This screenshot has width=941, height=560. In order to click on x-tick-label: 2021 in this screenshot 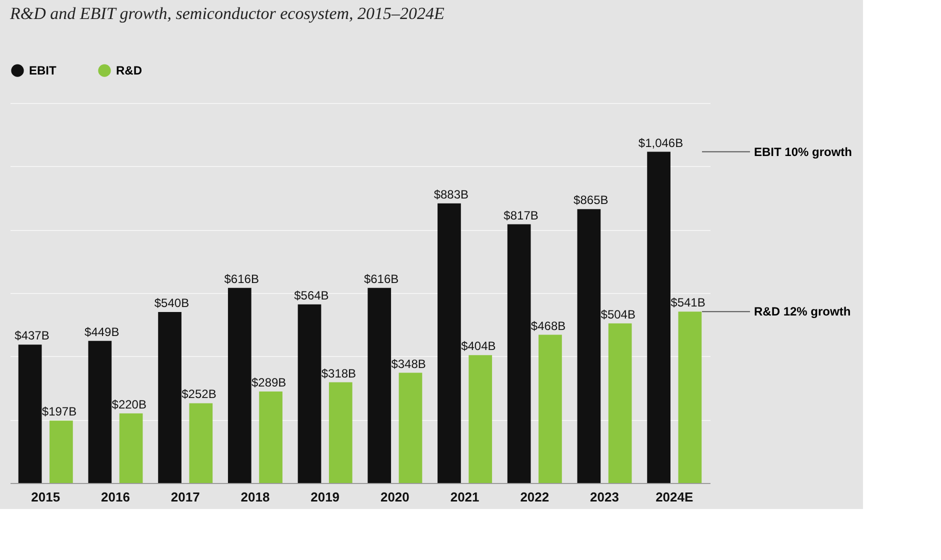, I will do `click(465, 497)`.